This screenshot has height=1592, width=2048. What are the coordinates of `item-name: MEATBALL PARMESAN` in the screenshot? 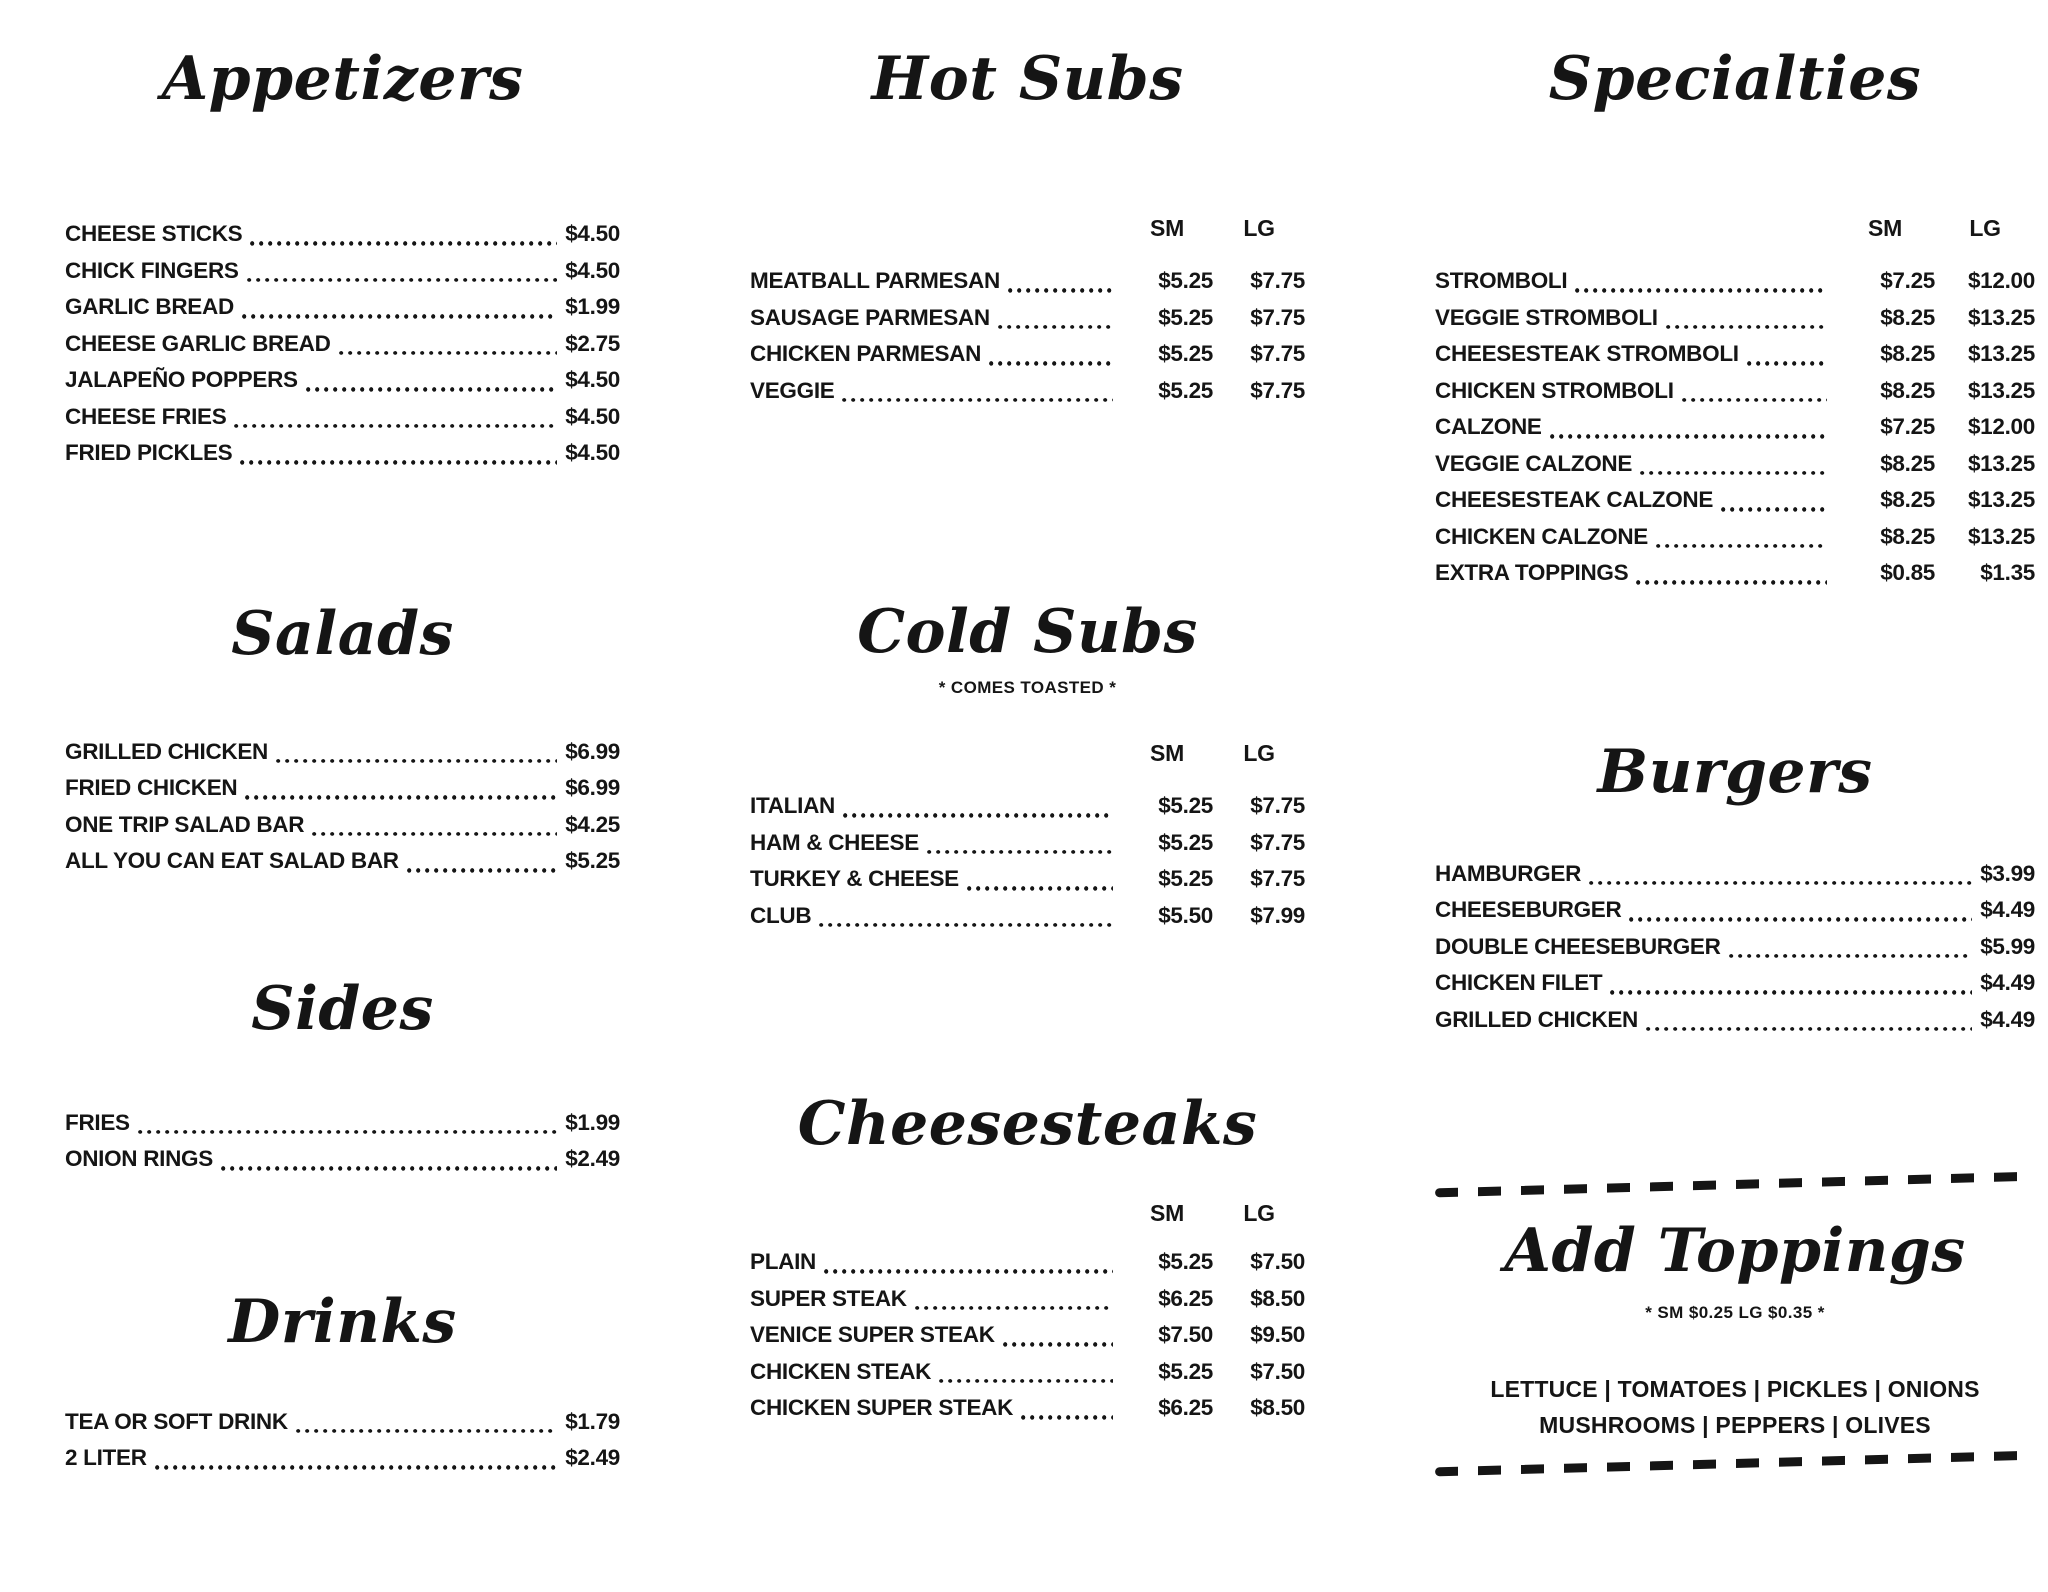 It's located at (875, 281).